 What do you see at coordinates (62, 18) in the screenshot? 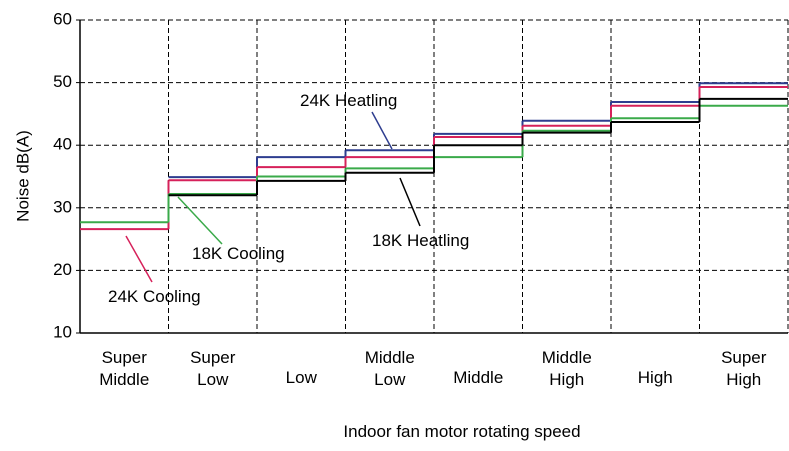
I see `y-tick-label: 60` at bounding box center [62, 18].